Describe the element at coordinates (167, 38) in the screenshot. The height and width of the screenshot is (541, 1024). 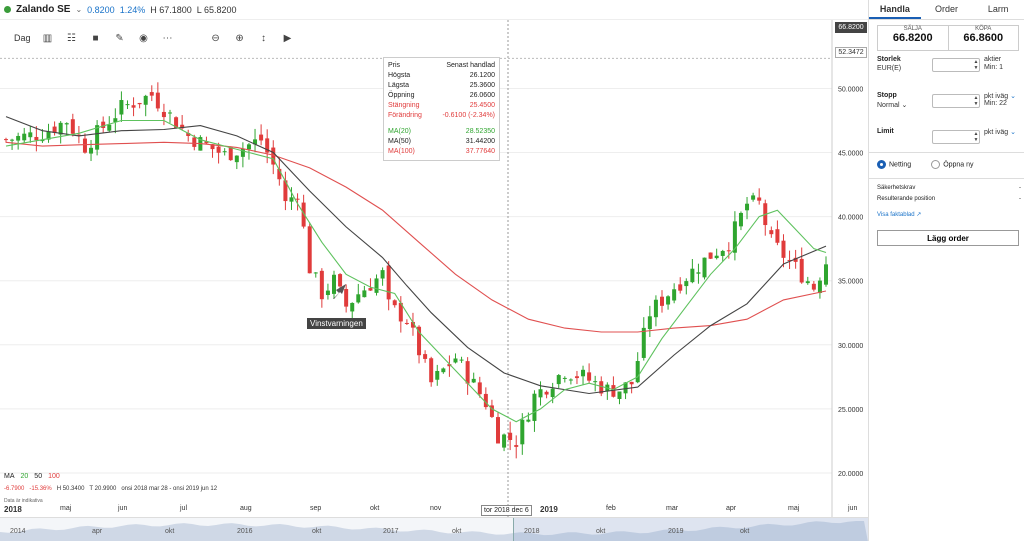
I see `more-options-icon: ⋯` at that location.